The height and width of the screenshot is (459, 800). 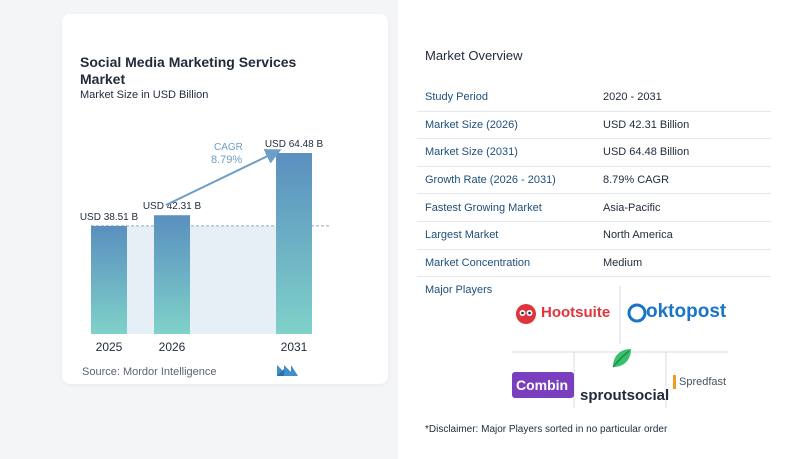 I want to click on spredfast-logo: Spredfast, so click(x=703, y=382).